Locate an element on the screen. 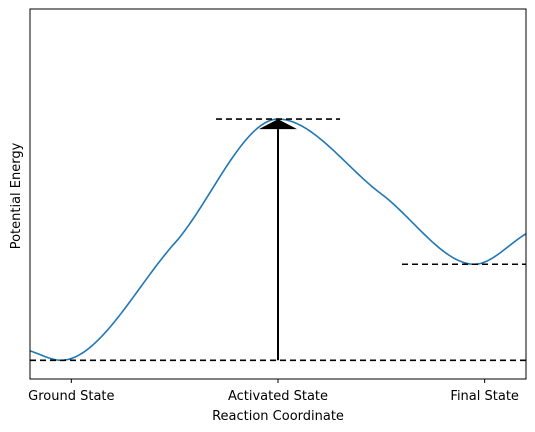  x-tick-label: Ground State is located at coordinates (71, 396).